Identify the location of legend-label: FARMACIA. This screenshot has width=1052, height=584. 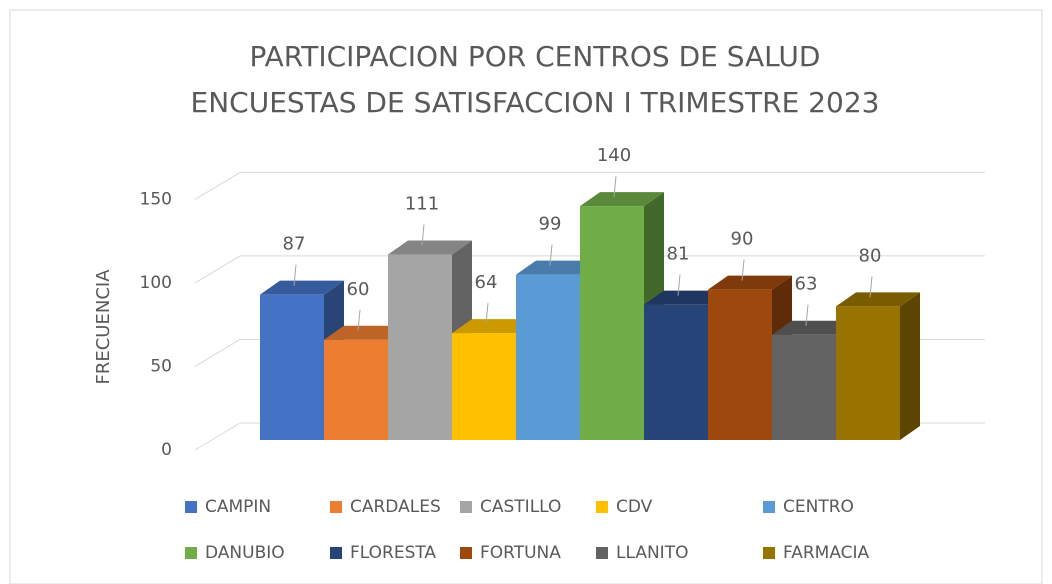
(826, 553).